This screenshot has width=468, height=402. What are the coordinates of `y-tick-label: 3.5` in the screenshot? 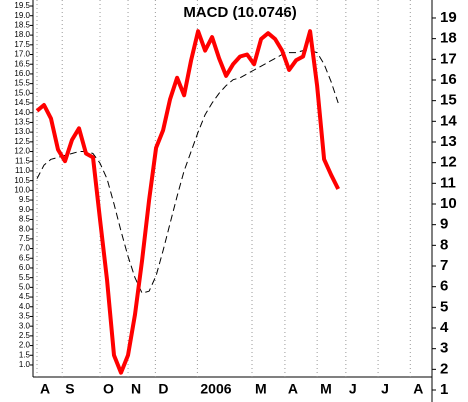 It's located at (25, 316).